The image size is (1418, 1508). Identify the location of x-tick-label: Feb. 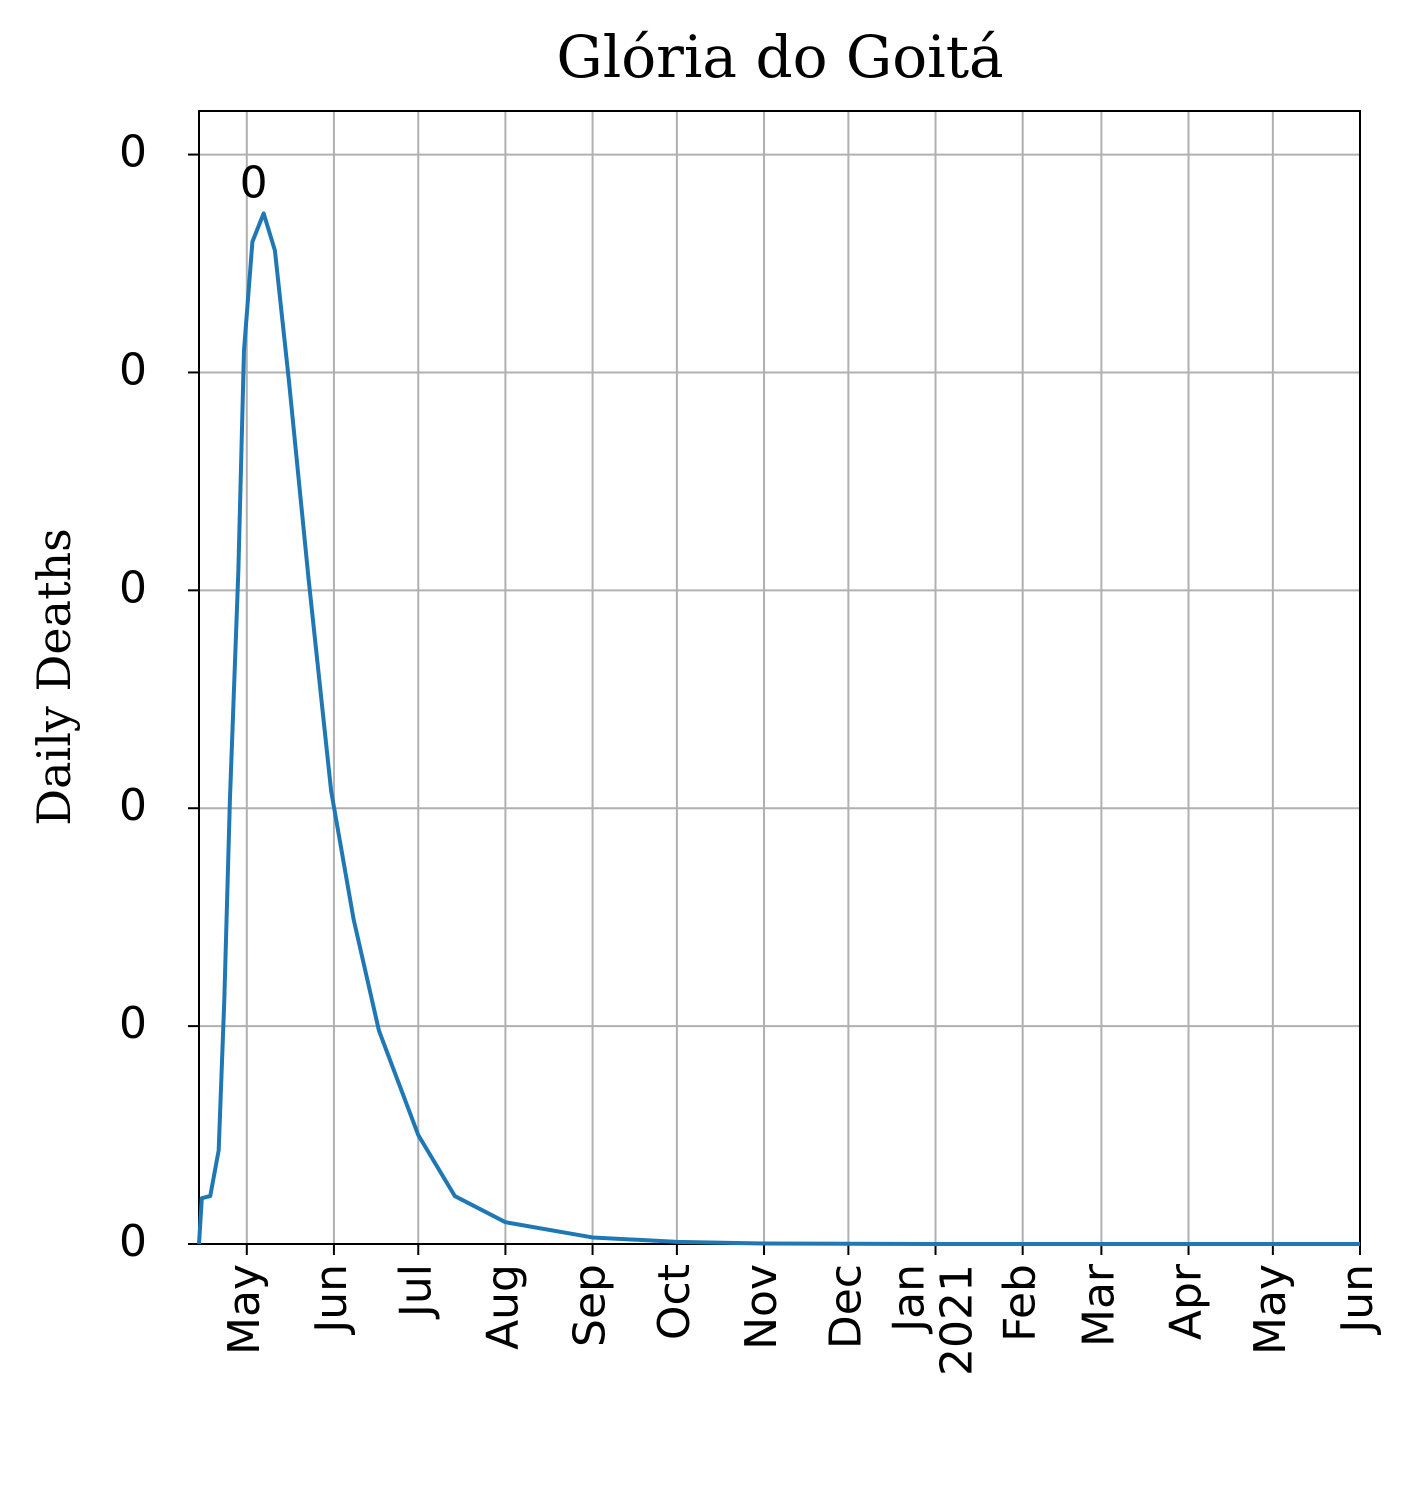
(1020, 1303).